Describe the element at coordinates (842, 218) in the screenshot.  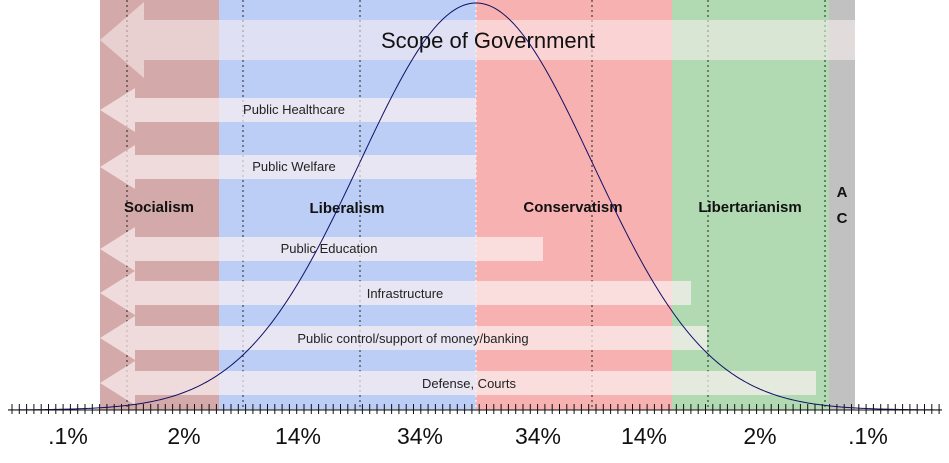
I see `band-label-anarcho-capitalism-line2: C` at that location.